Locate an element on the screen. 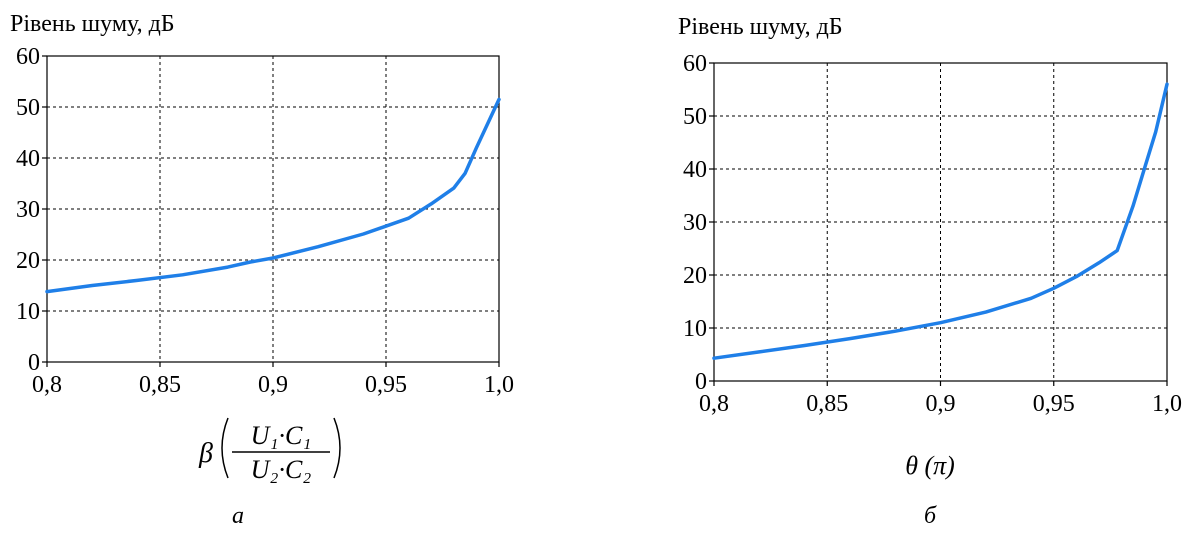 Image resolution: width=1192 pixels, height=534 pixels. chart-a-left-paren is located at coordinates (225, 448).